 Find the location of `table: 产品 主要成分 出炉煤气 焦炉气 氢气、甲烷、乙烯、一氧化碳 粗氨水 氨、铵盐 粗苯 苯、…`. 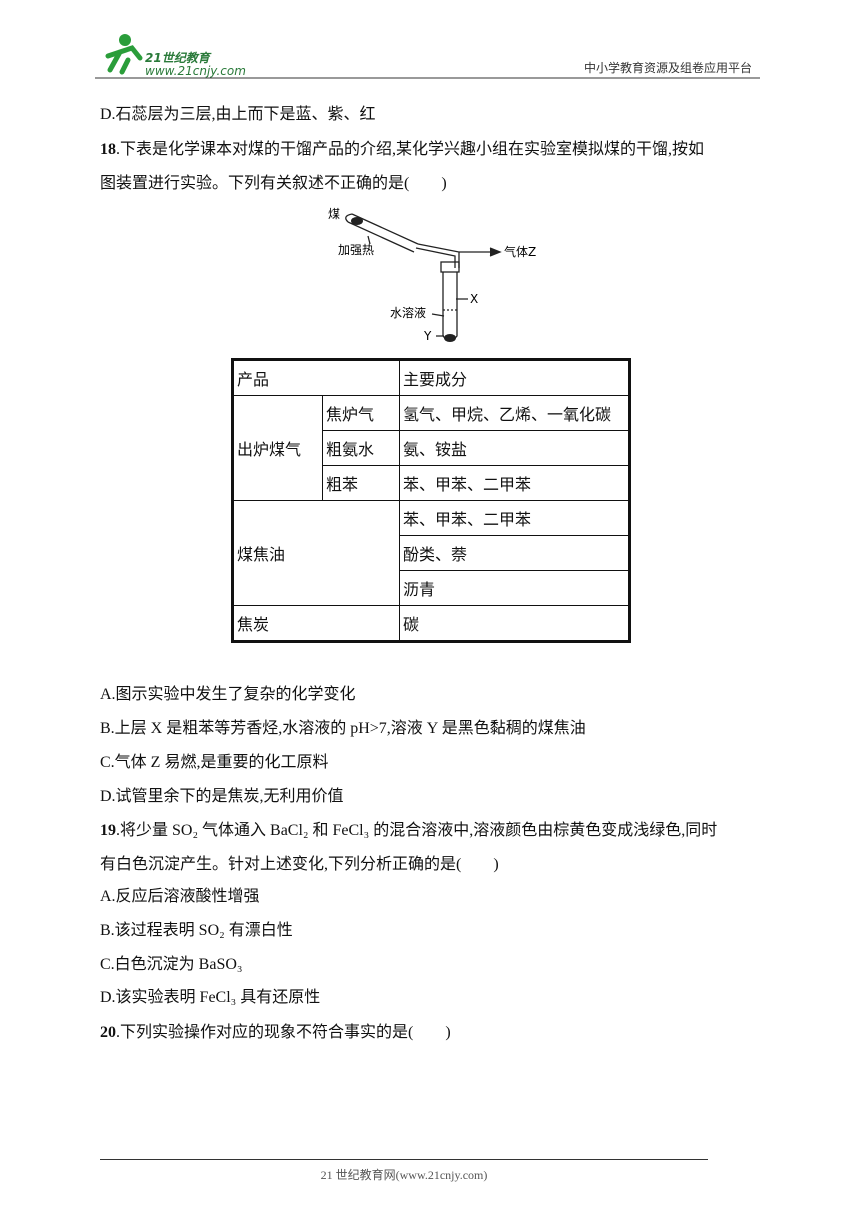

table: 产品 主要成分 出炉煤气 焦炉气 氢气、甲烷、乙烯、一氧化碳 粗氨水 氨、铵盐 粗苯 苯、… is located at coordinates (431, 500).